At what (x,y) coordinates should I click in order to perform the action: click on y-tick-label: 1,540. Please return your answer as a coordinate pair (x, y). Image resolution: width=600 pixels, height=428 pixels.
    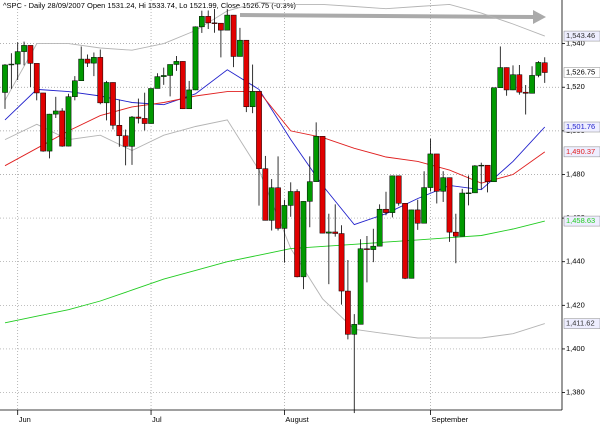
    Looking at the image, I should click on (575, 43).